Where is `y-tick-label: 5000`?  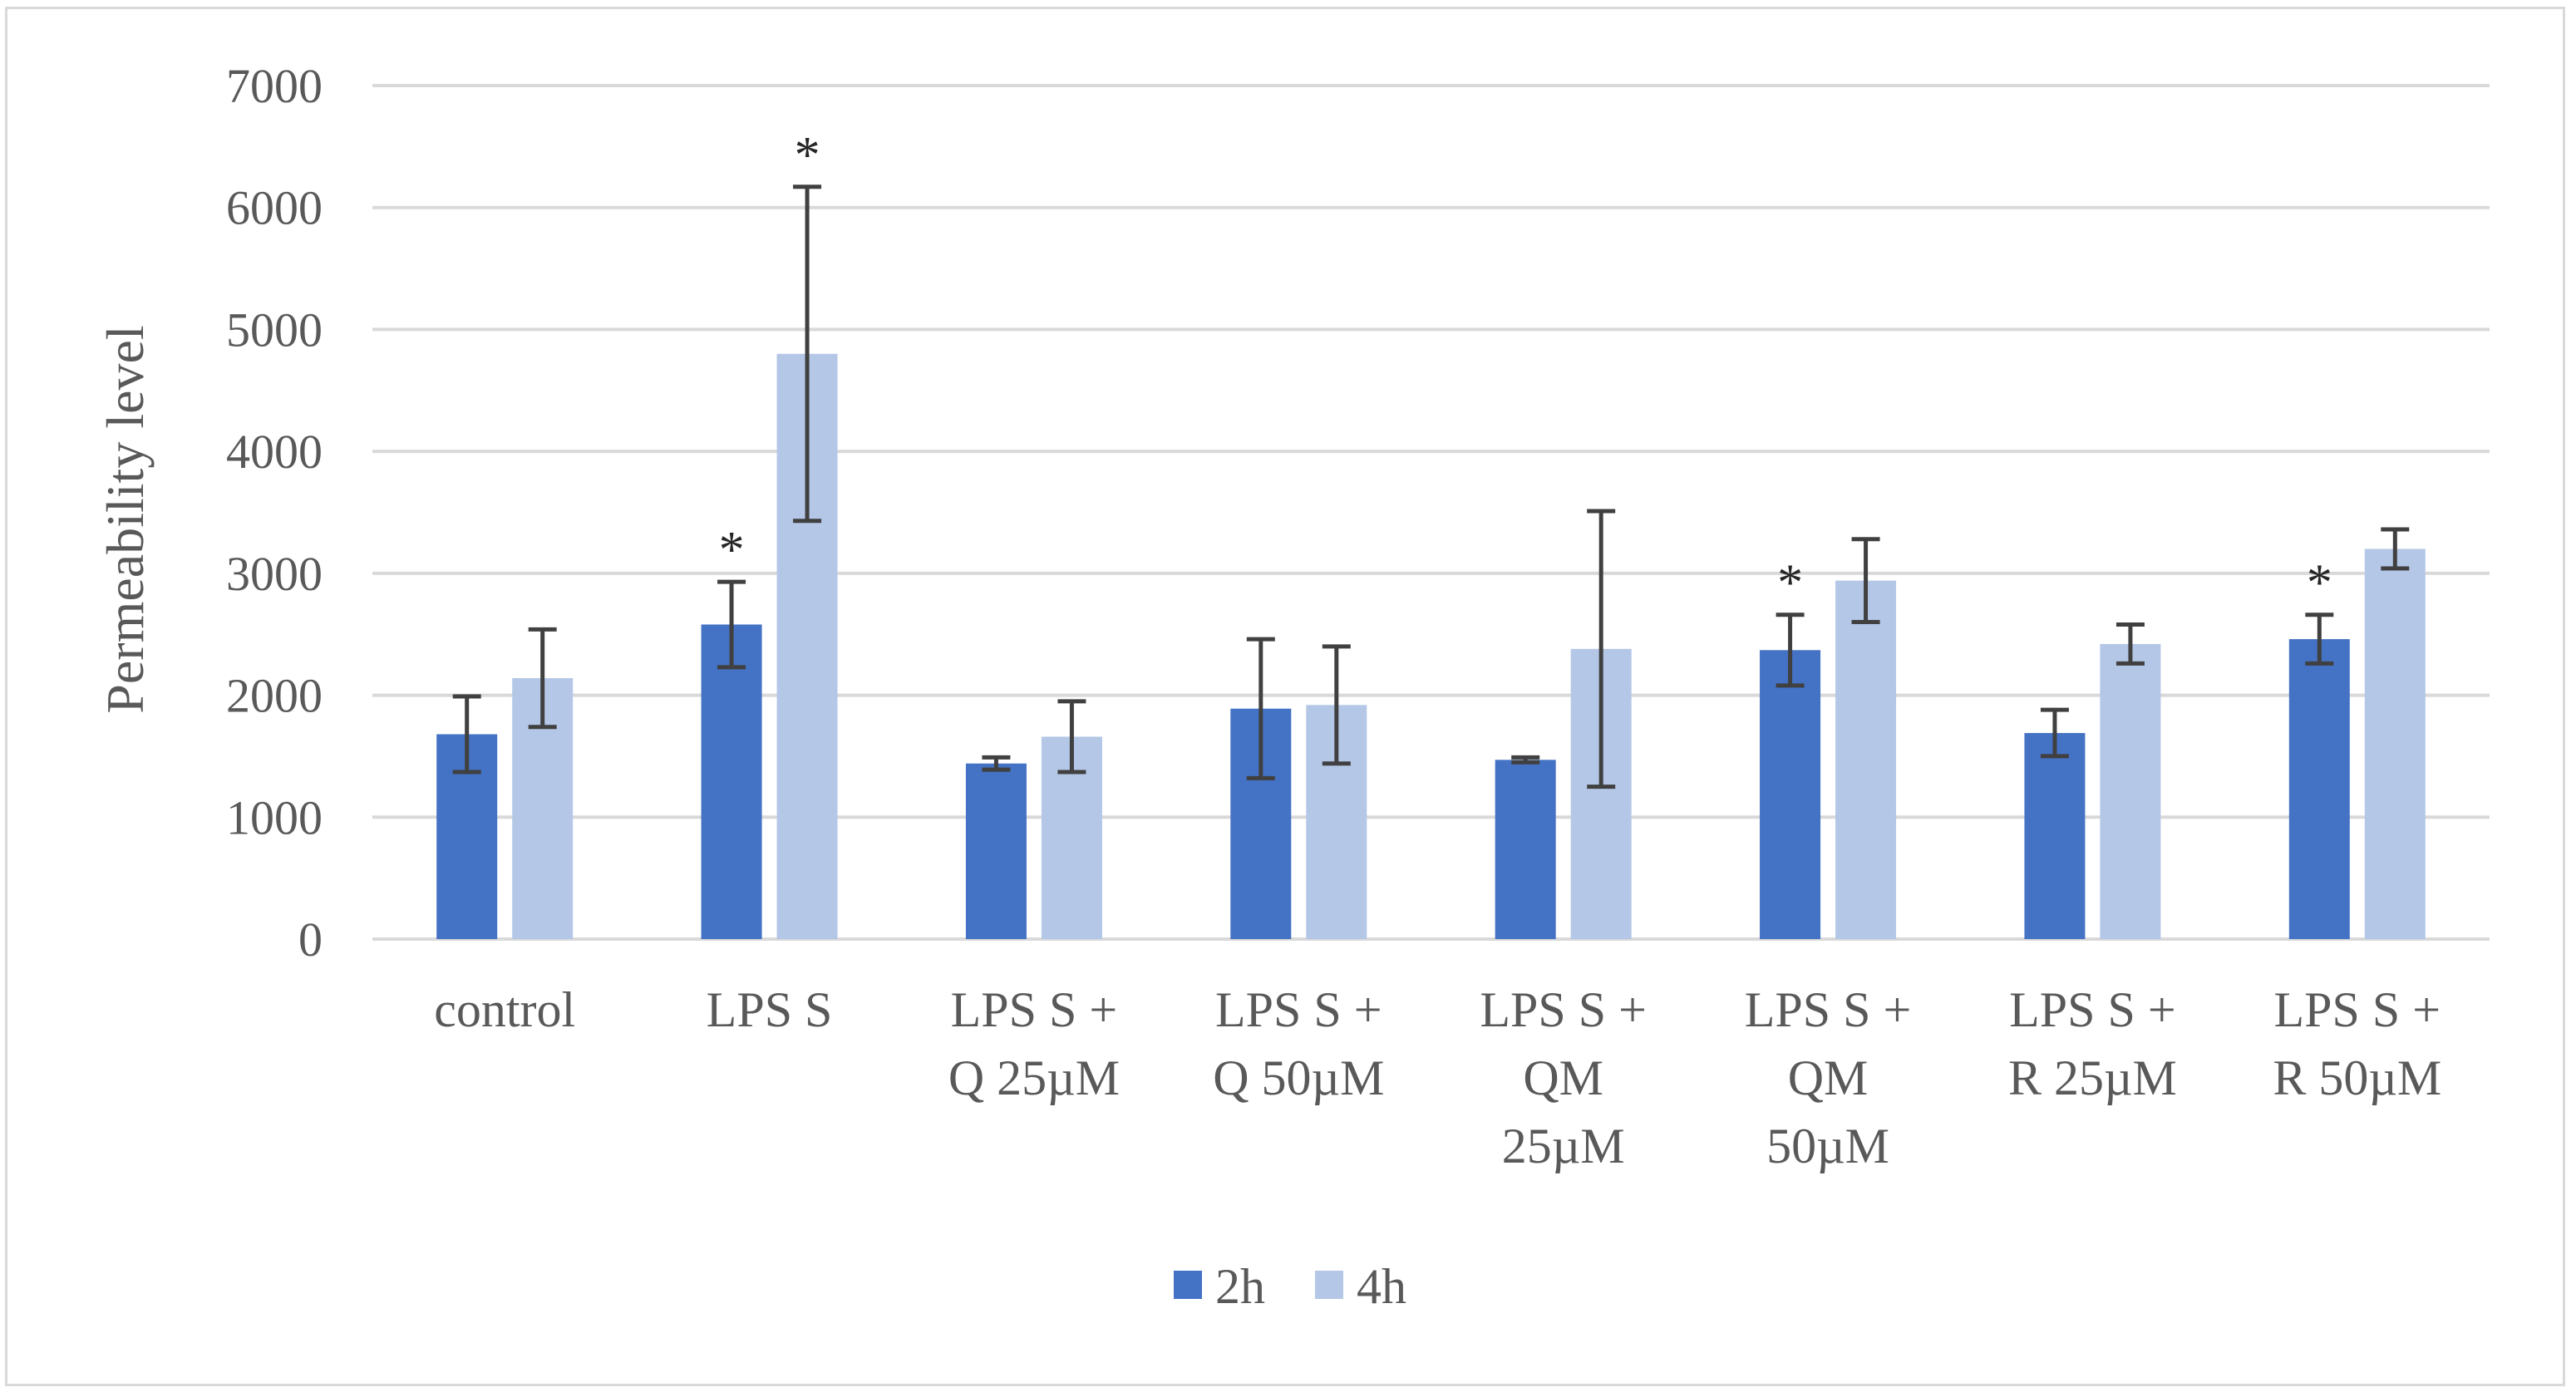
y-tick-label: 5000 is located at coordinates (274, 330).